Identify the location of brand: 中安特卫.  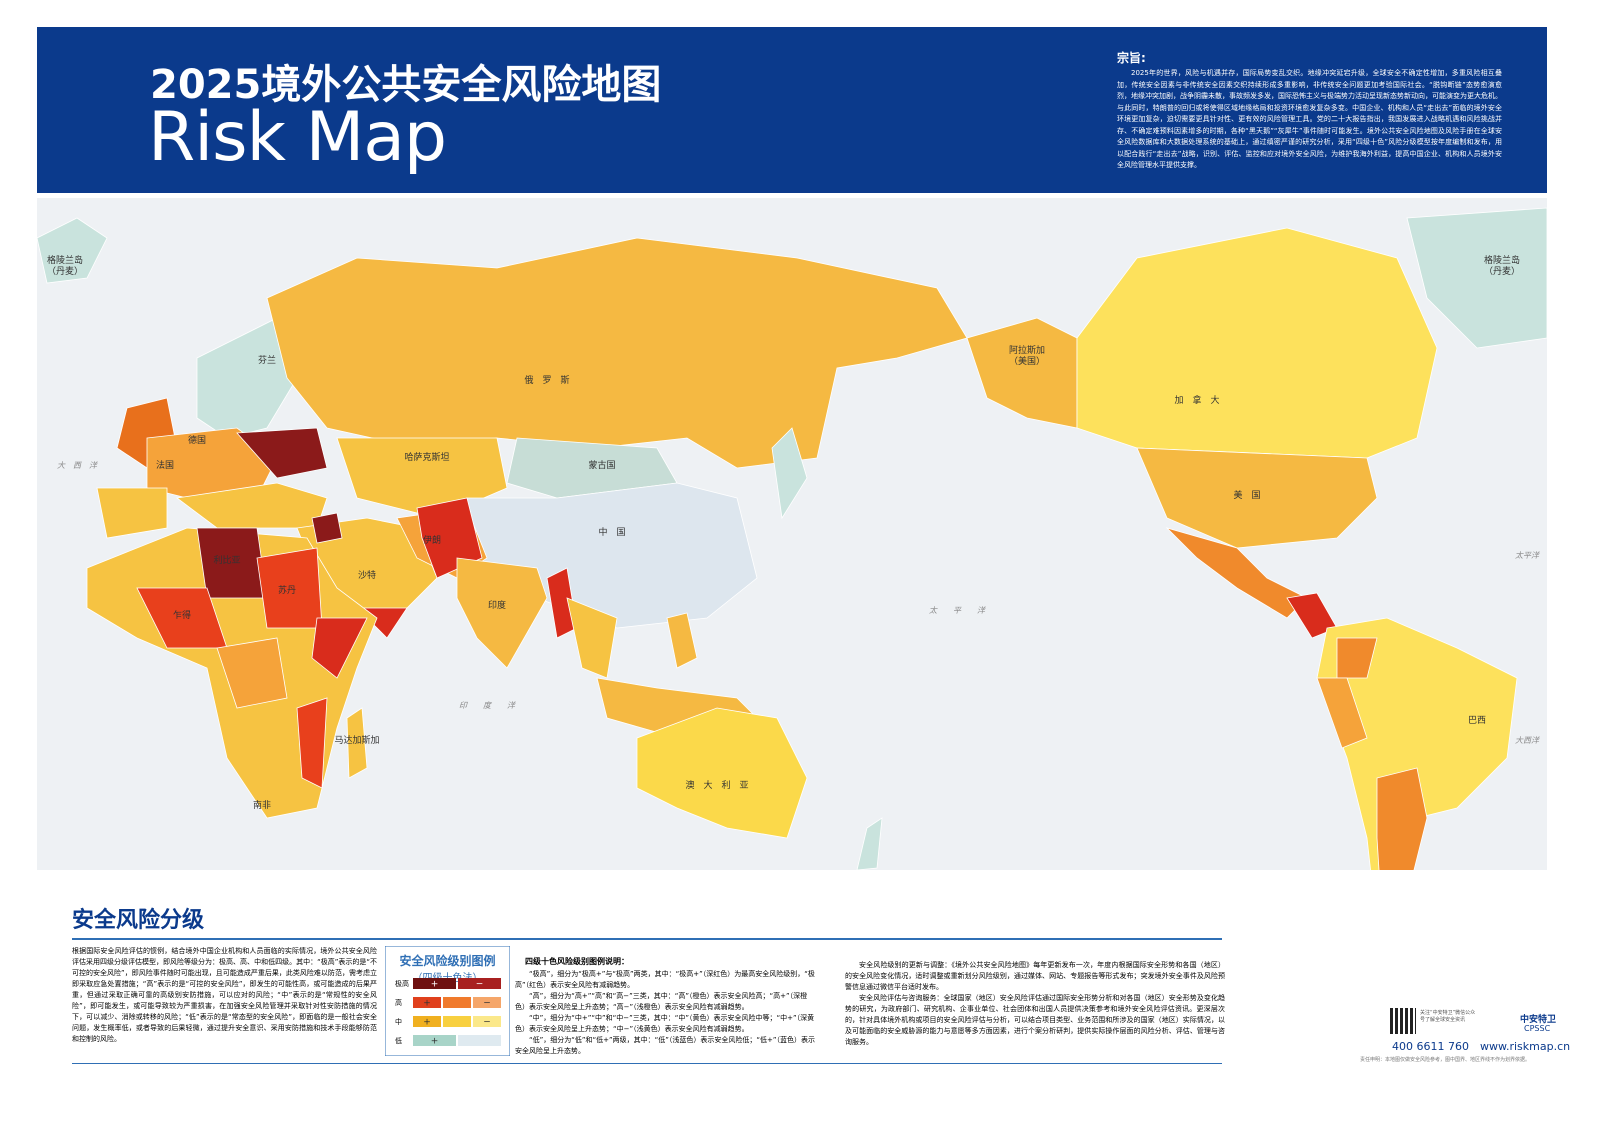
(1538, 1020).